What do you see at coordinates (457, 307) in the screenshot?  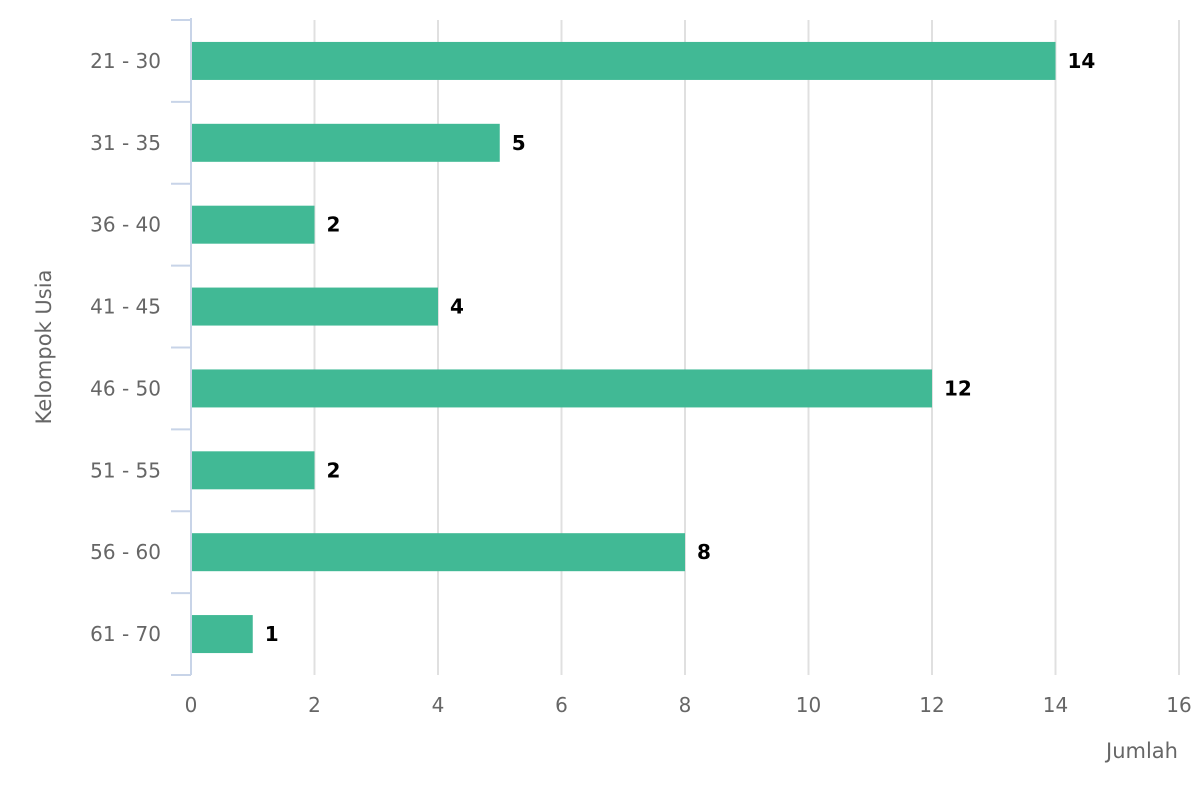 I see `data-label: 4` at bounding box center [457, 307].